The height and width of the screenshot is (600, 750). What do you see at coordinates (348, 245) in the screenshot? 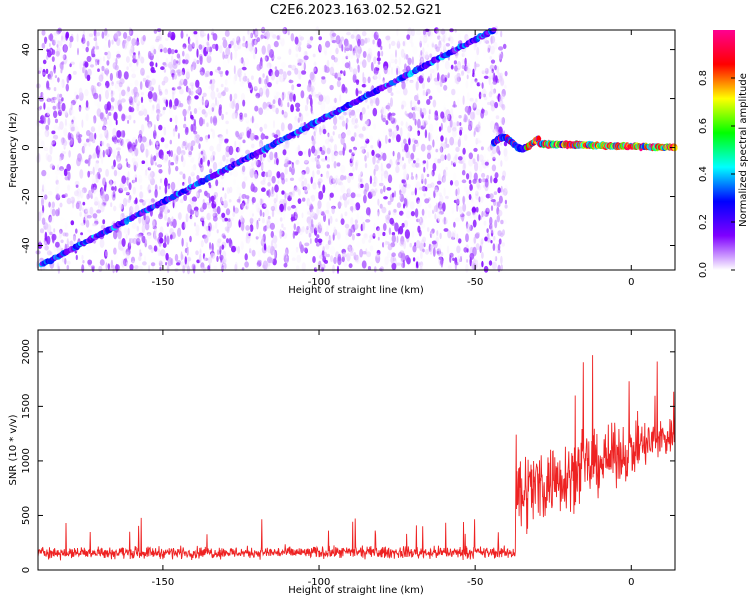
I see `y-tick: -40` at bounding box center [348, 245].